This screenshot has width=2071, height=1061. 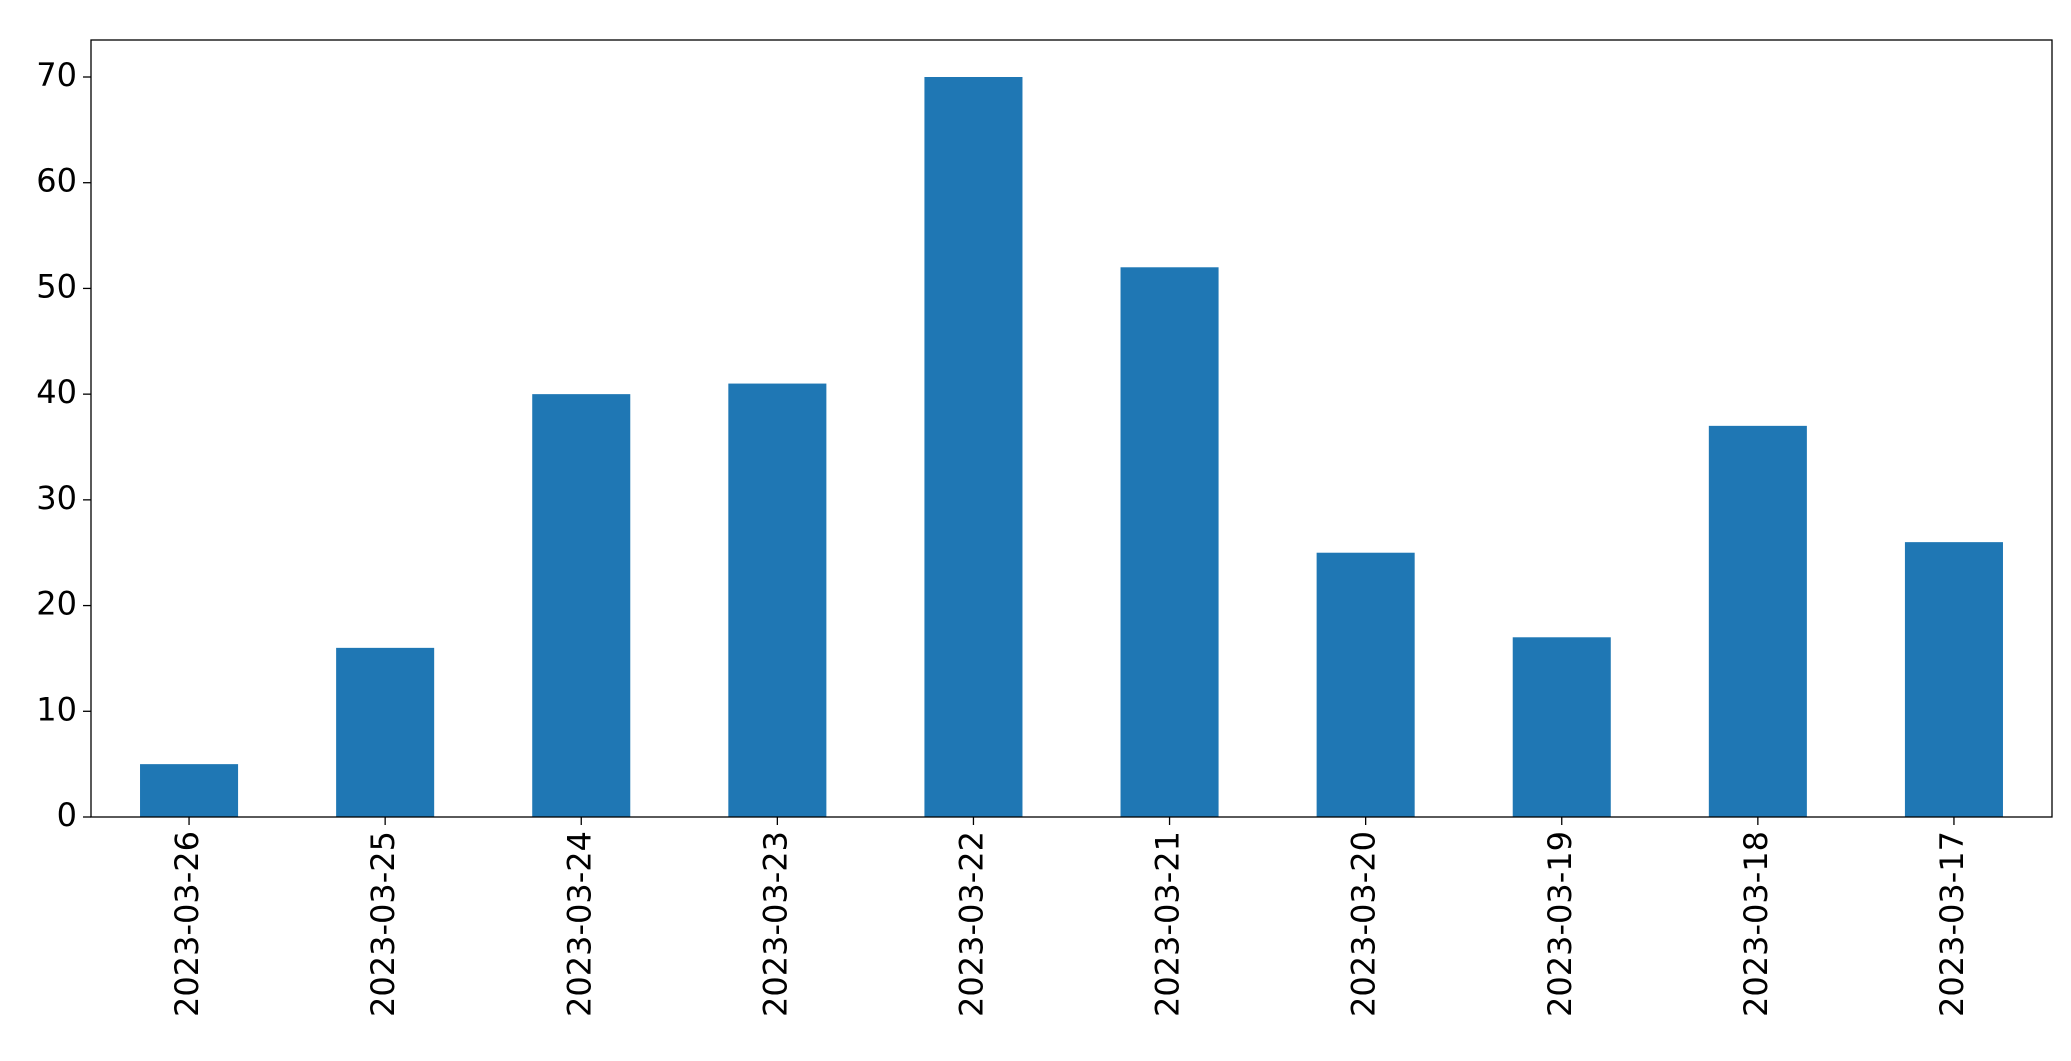 What do you see at coordinates (971, 924) in the screenshot?
I see `x-tick-label: 2023-03-22` at bounding box center [971, 924].